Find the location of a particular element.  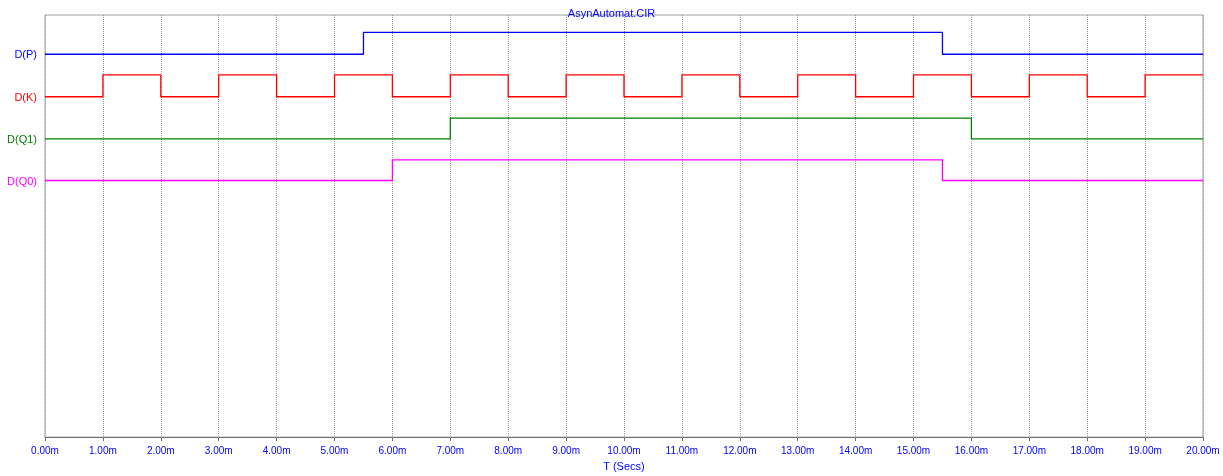

x-tick-label: 13.00m is located at coordinates (798, 450).